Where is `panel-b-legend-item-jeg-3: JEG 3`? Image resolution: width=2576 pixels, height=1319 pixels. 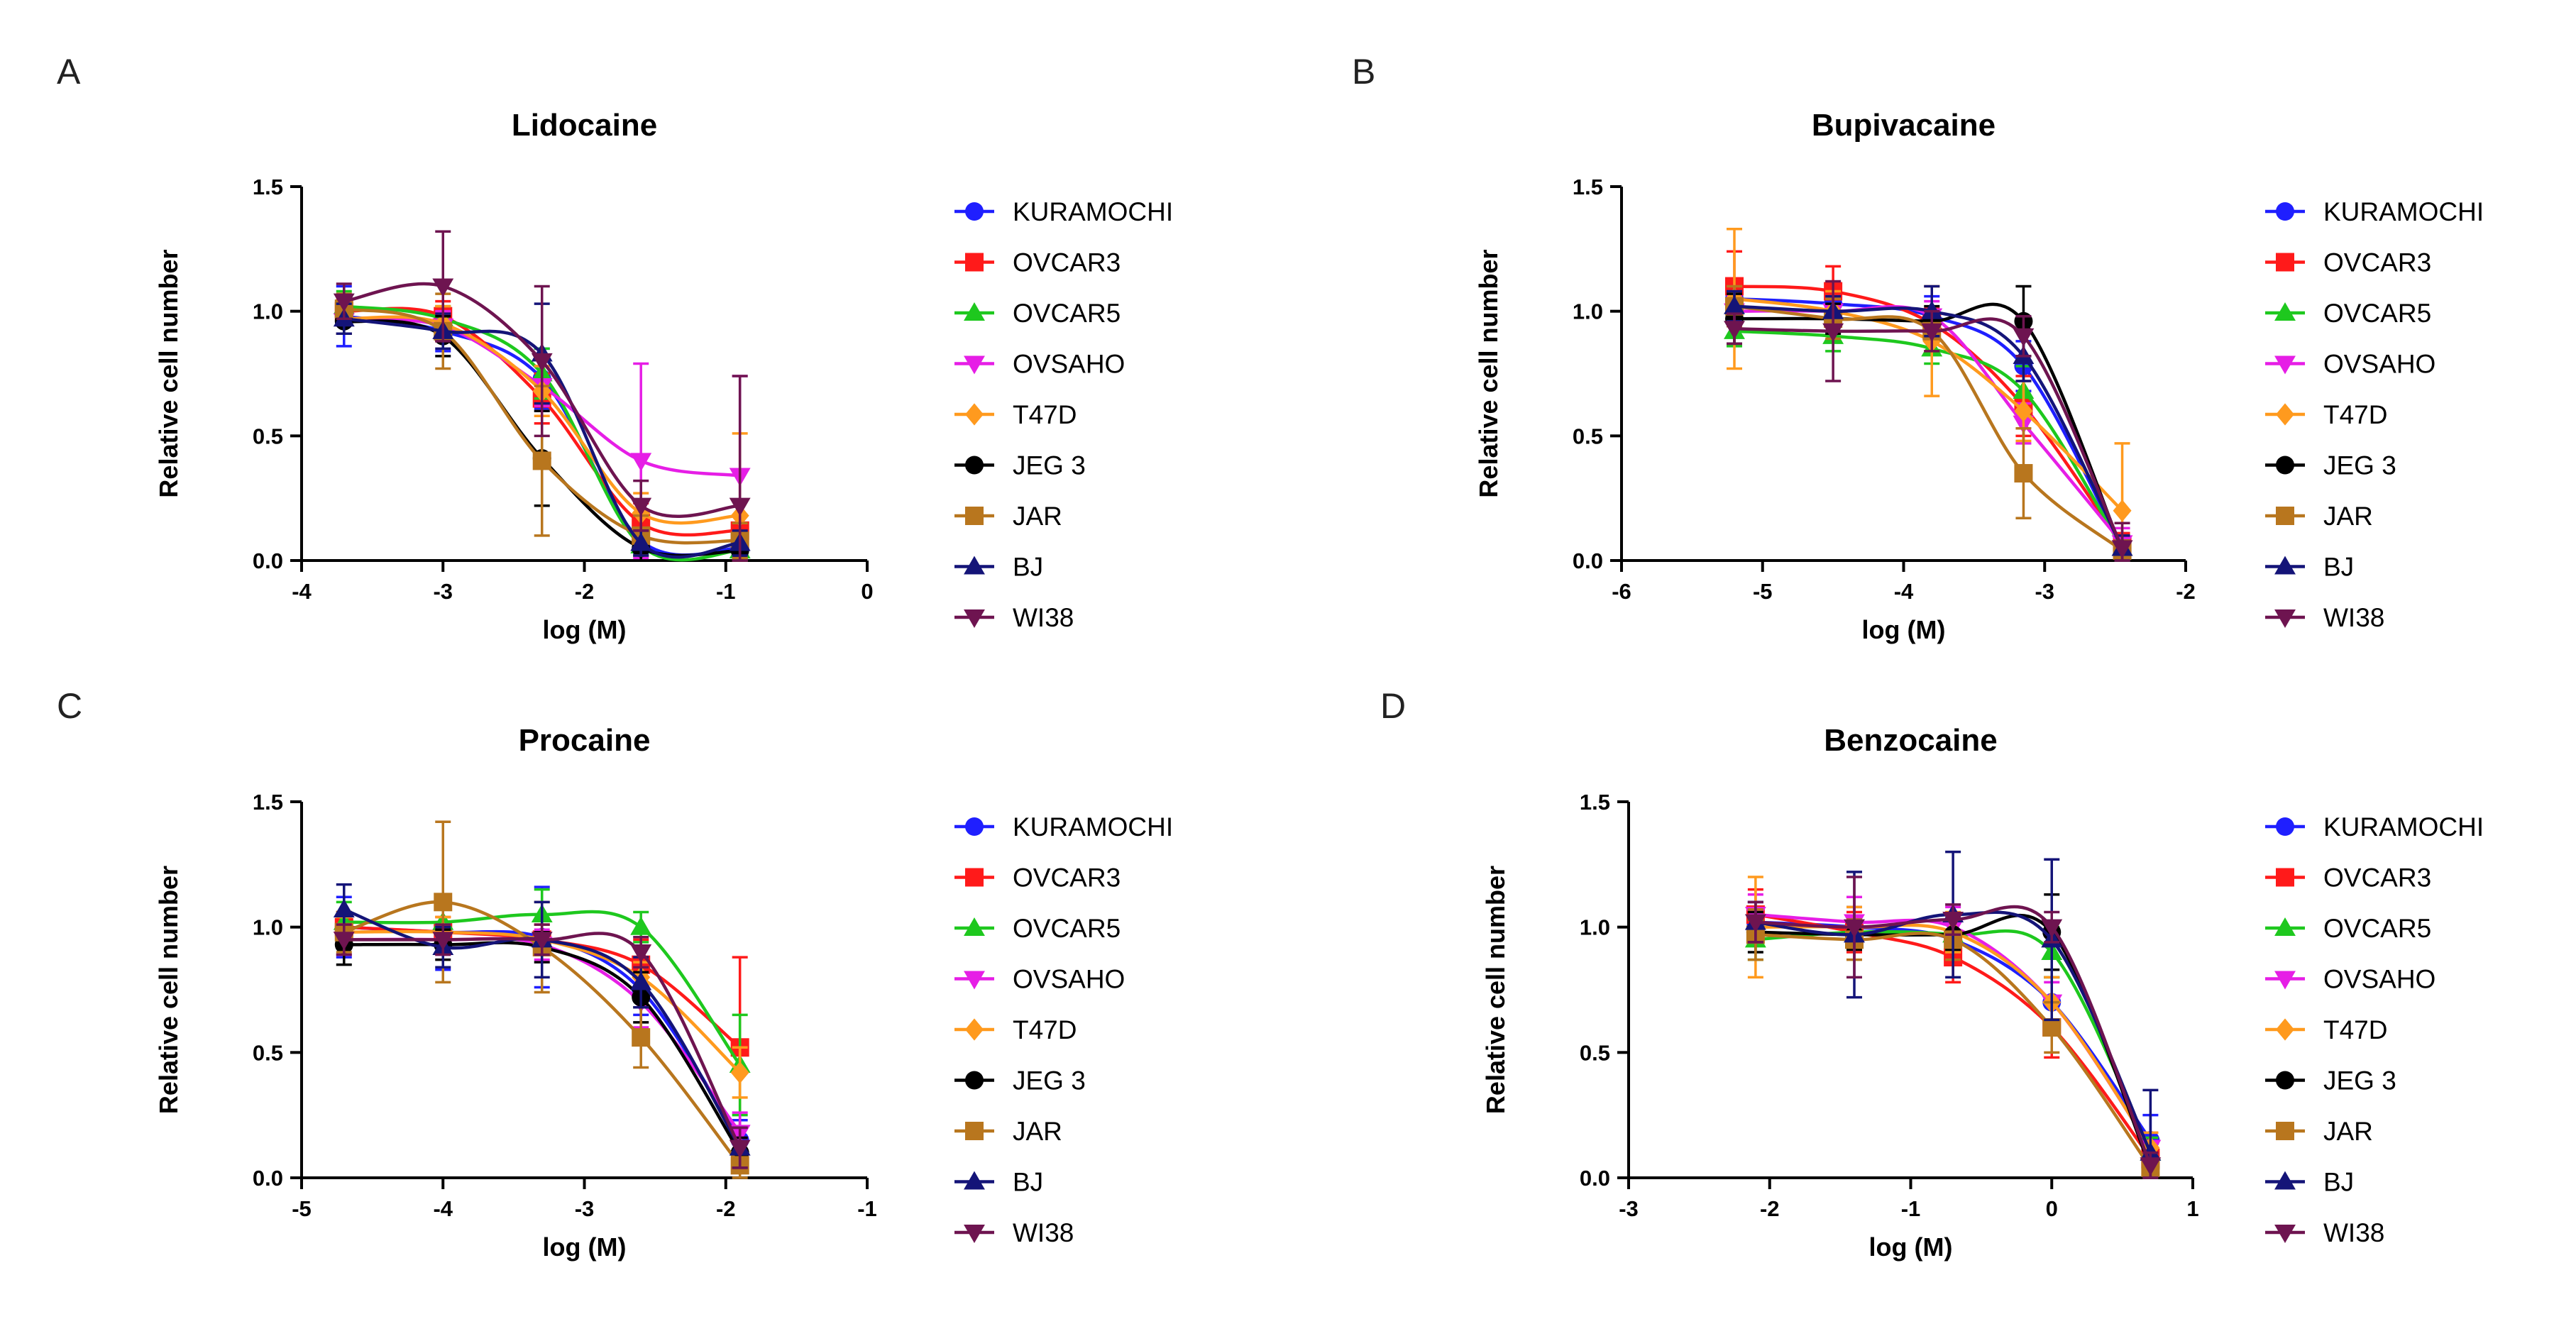
panel-b-legend-item-jeg-3: JEG 3 is located at coordinates (2330, 466).